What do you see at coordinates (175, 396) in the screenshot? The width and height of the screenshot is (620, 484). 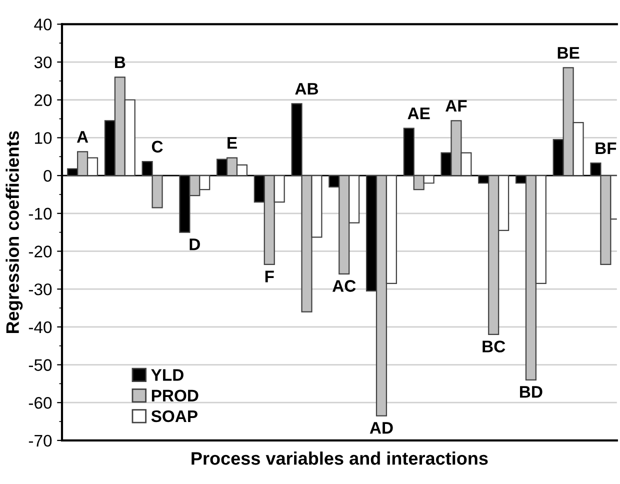 I see `legend-label: PROD` at bounding box center [175, 396].